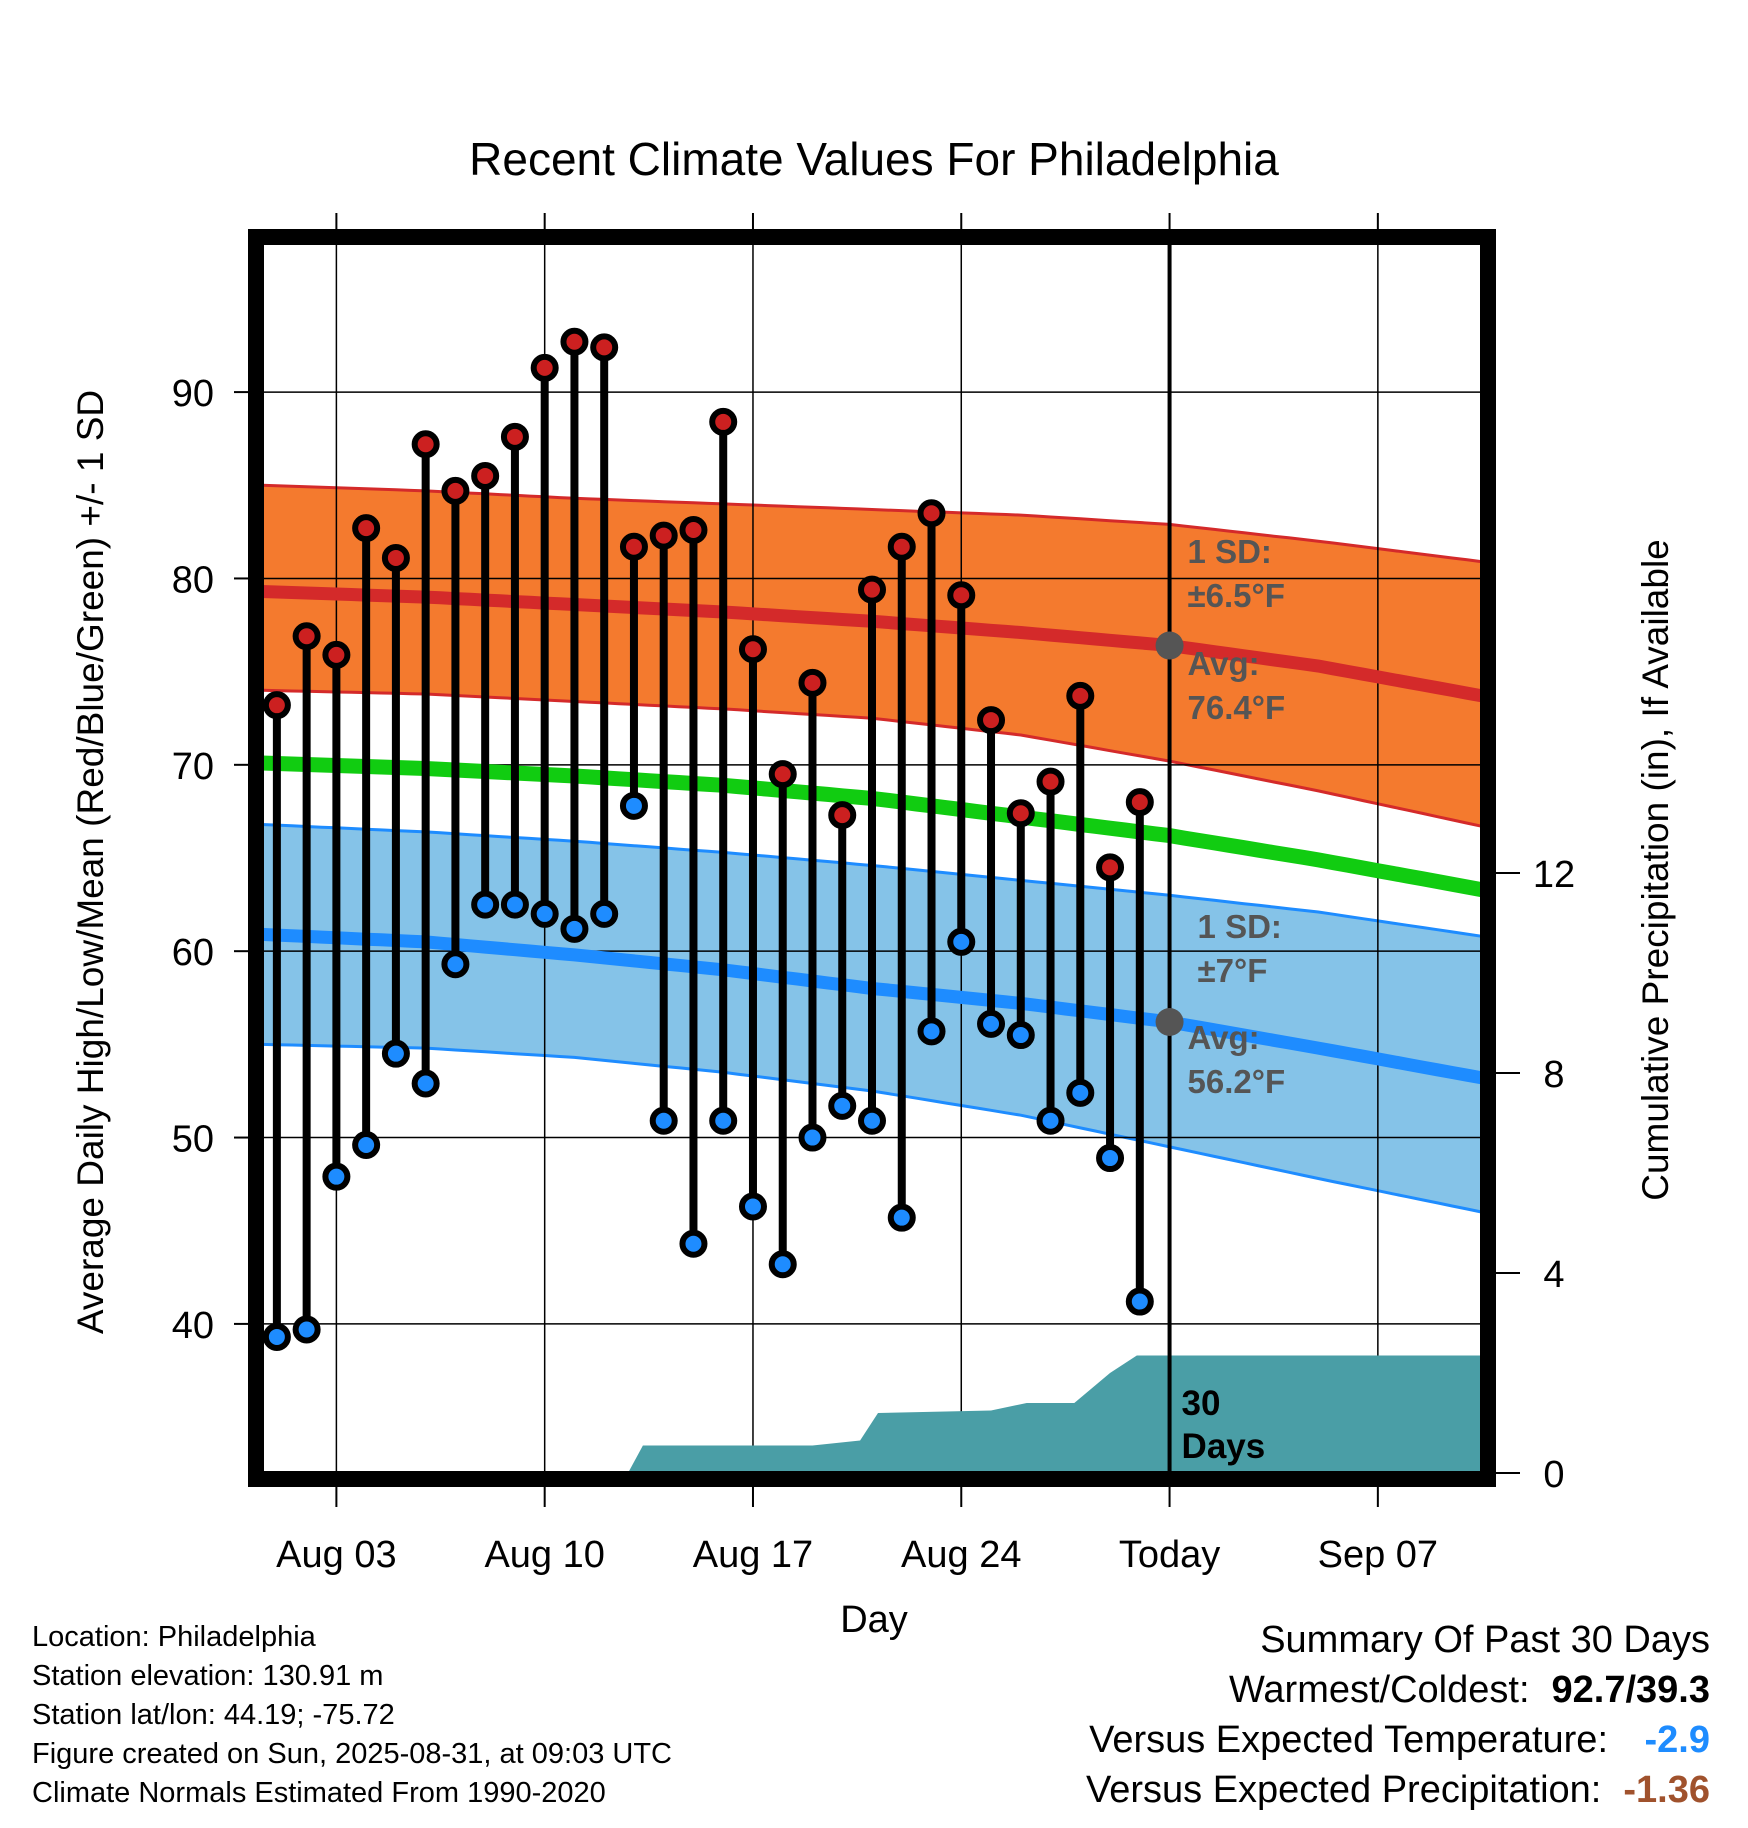  Describe the element at coordinates (1055, 1414) in the screenshot. I see `precip-area` at that location.